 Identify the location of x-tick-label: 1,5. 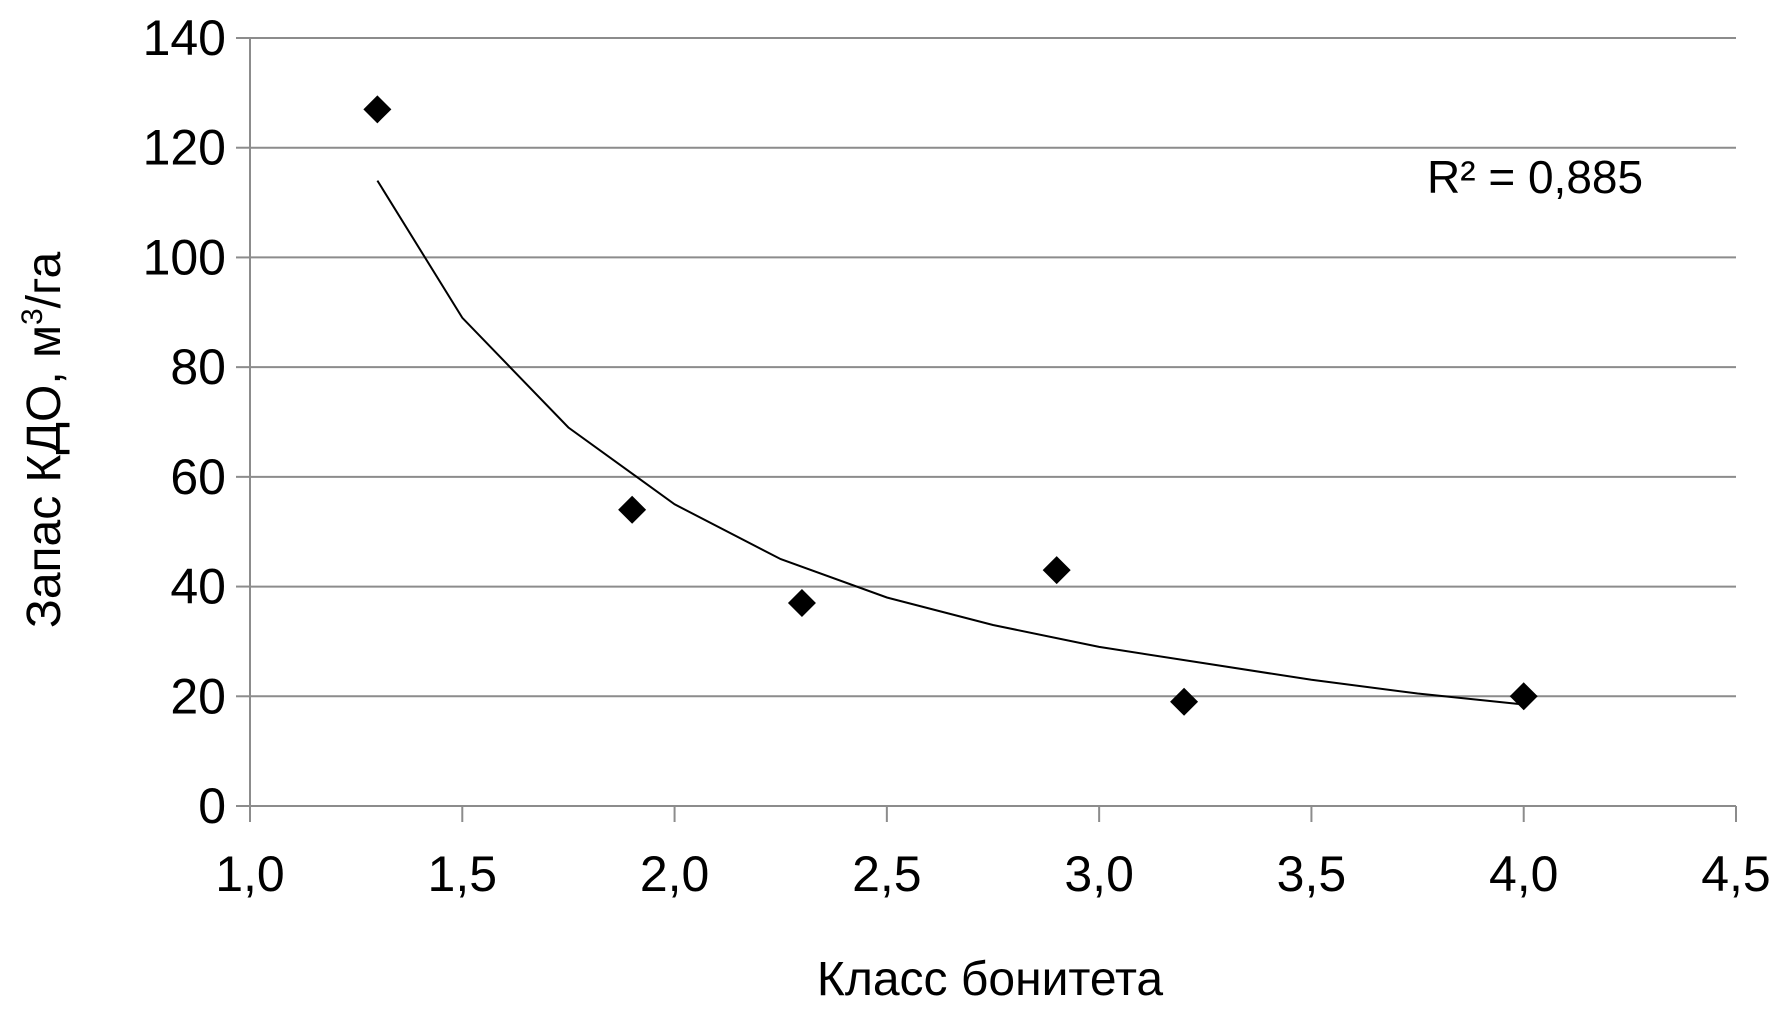
(463, 874).